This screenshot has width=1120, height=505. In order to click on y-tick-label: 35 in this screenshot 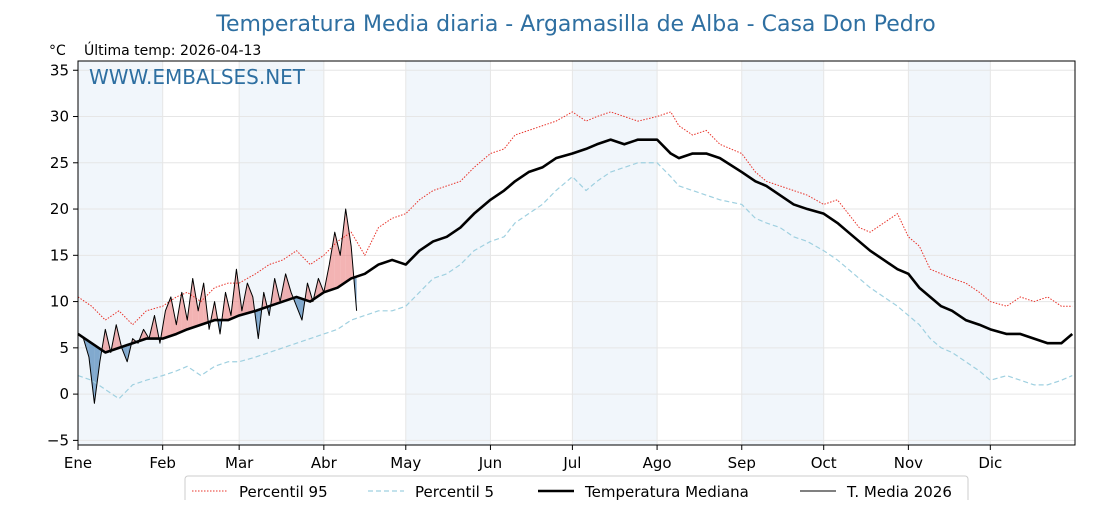, I will do `click(59, 70)`.